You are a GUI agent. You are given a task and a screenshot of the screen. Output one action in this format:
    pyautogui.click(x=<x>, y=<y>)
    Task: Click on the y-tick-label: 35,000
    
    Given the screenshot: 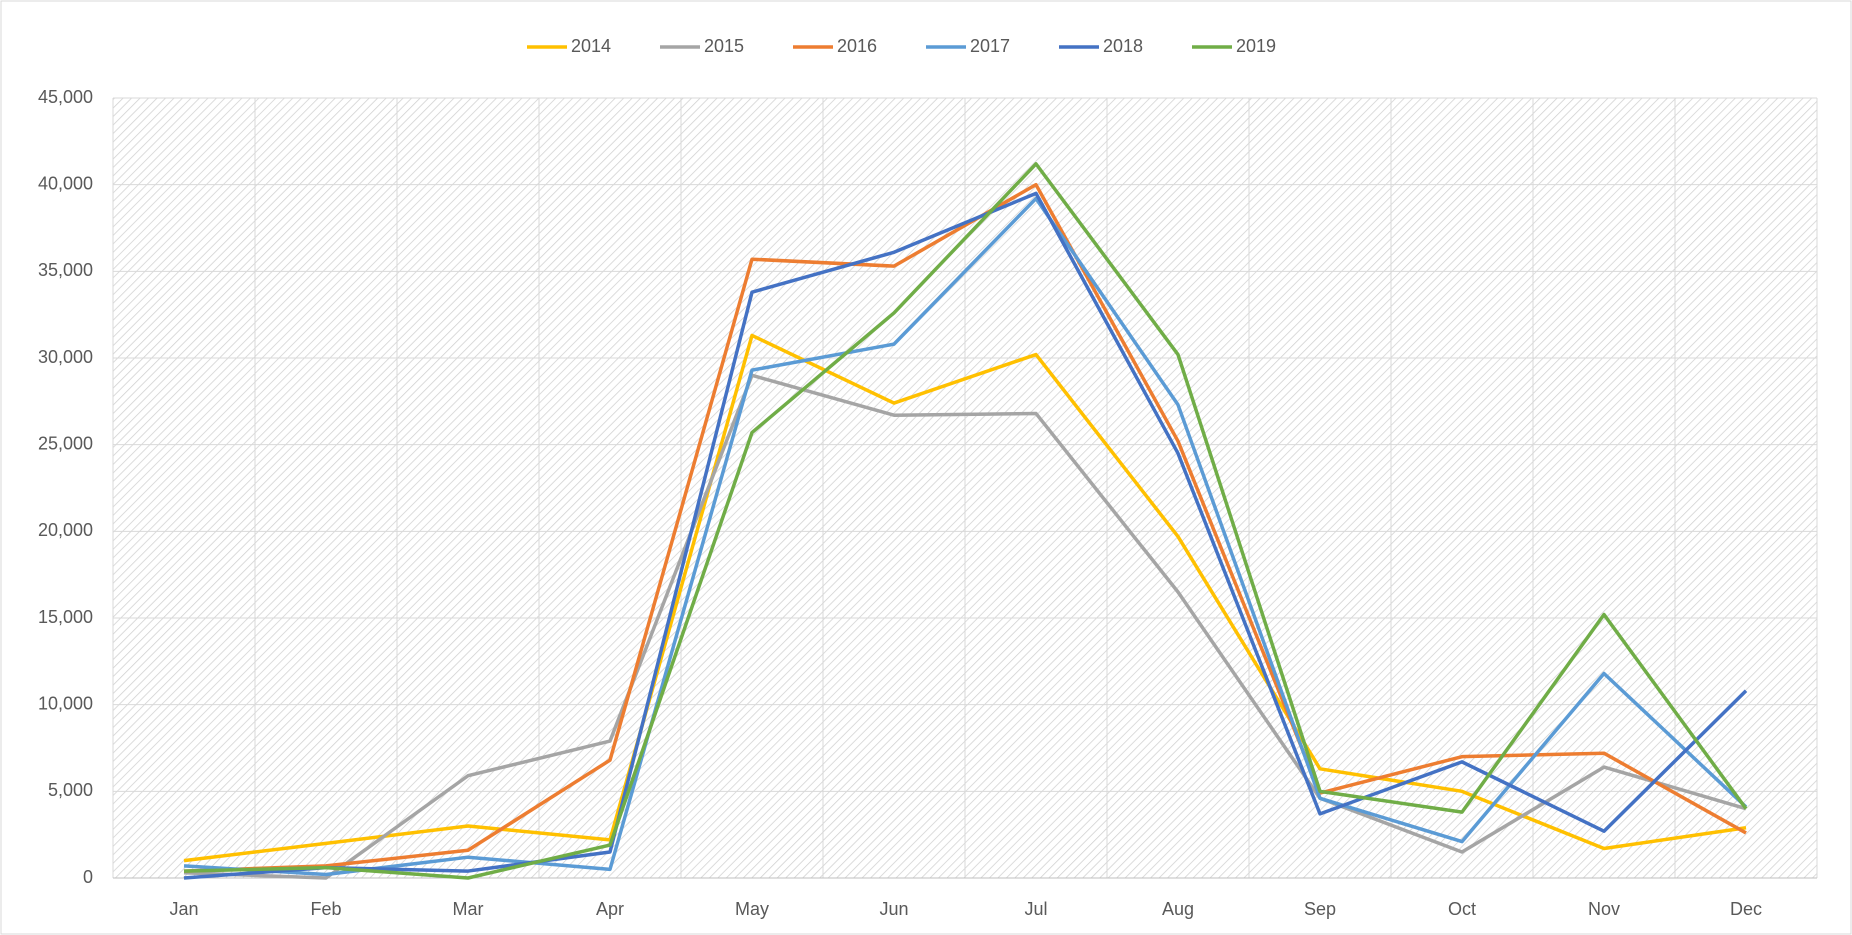 What is the action you would take?
    pyautogui.click(x=65, y=270)
    